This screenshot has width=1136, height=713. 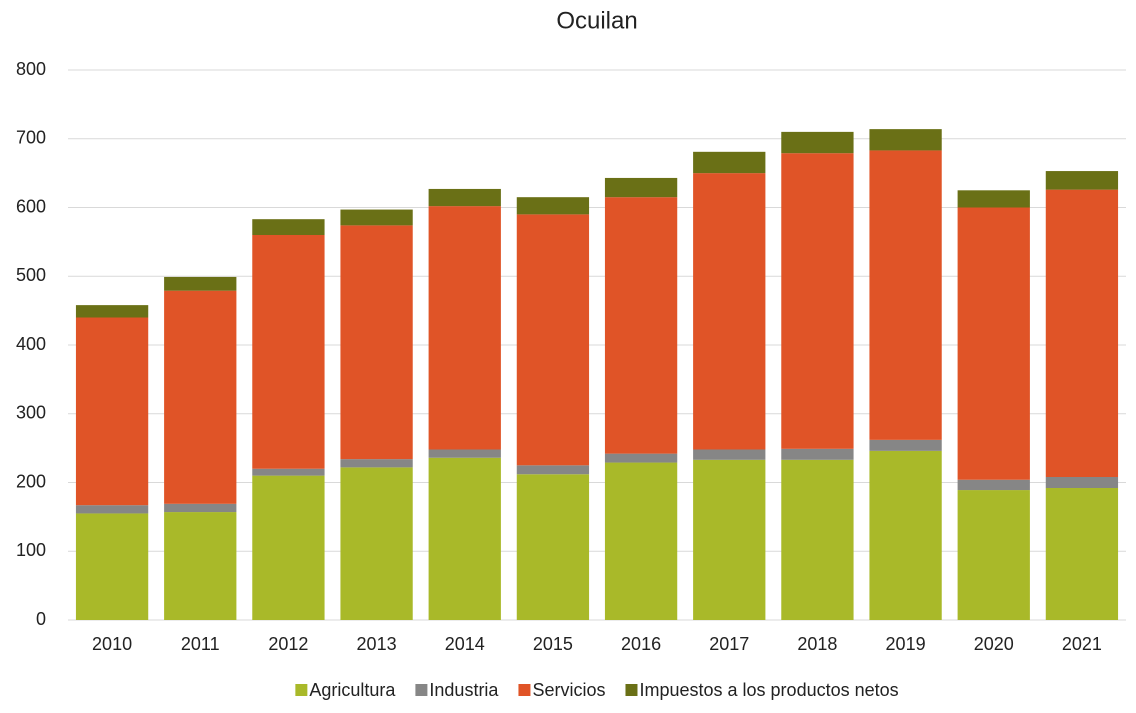 I want to click on y-tick-label: 800, so click(x=31, y=69).